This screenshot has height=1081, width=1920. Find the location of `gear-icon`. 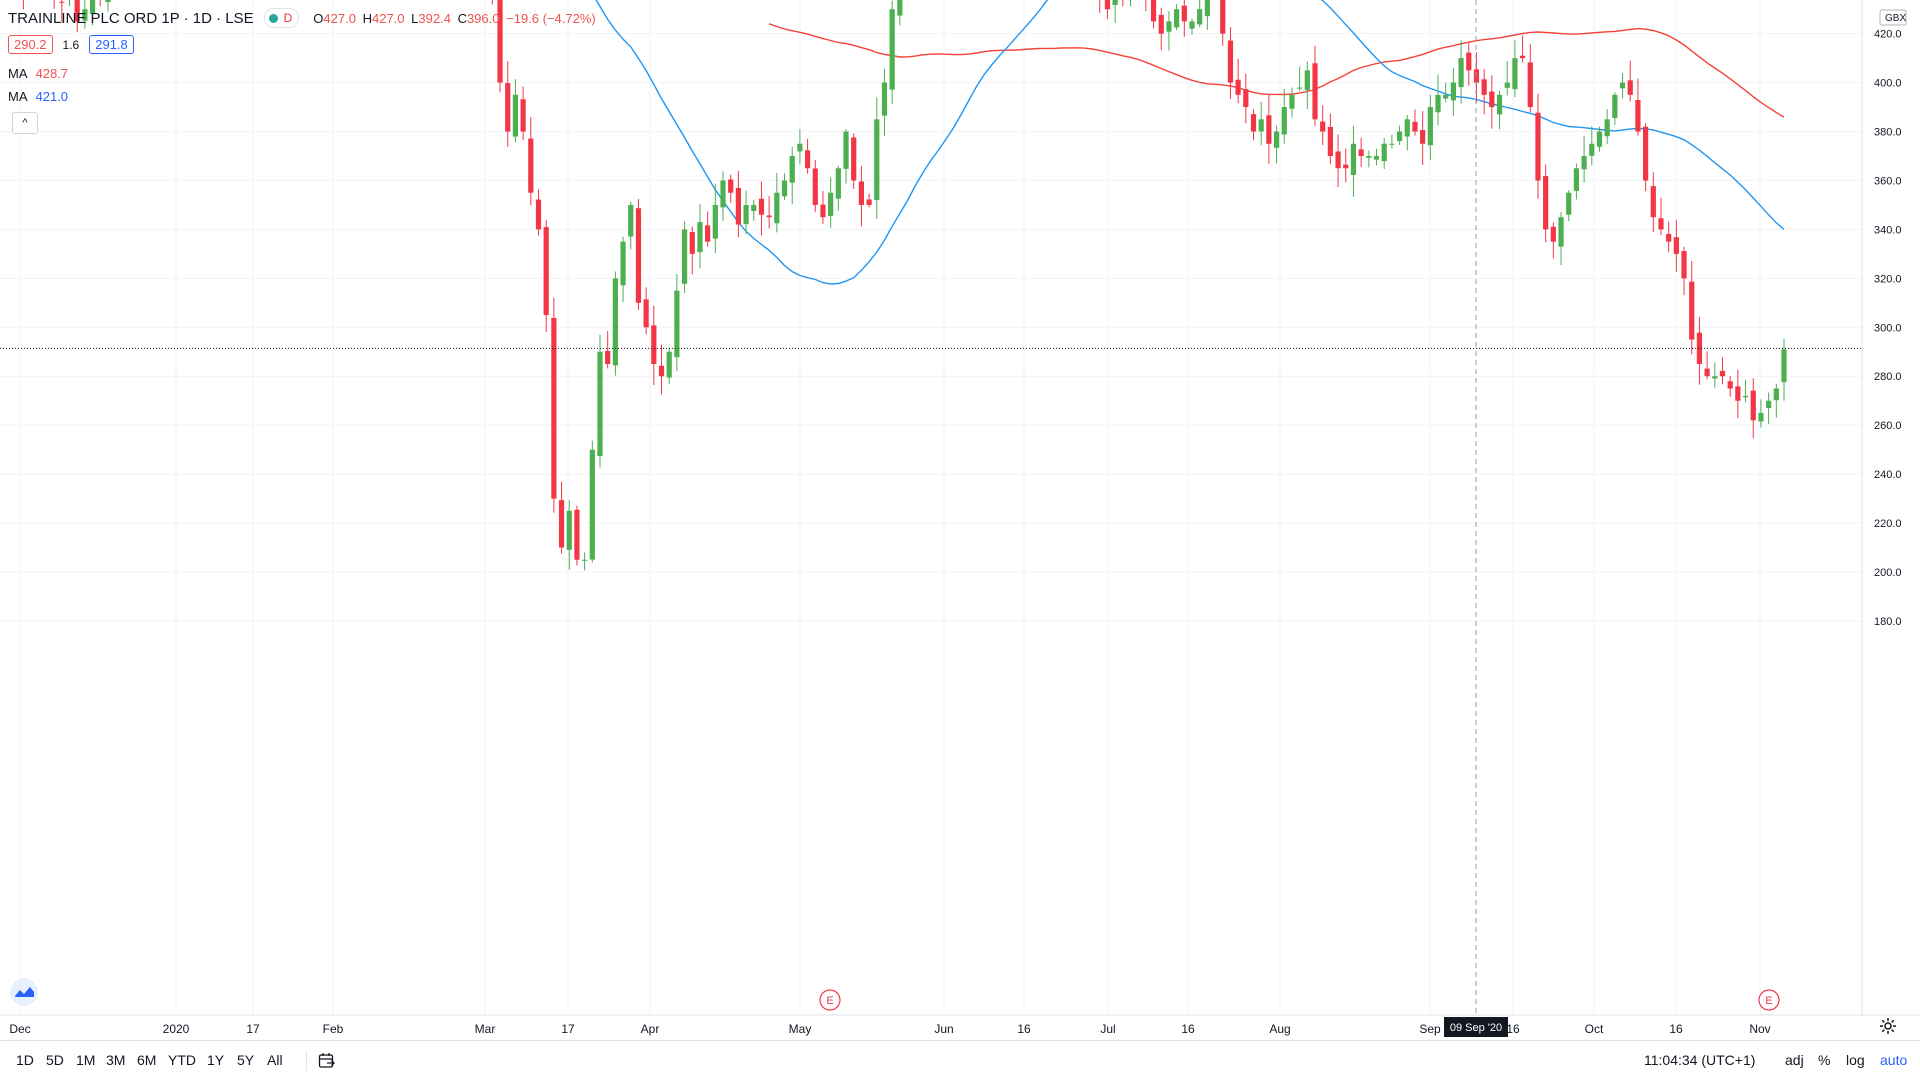

gear-icon is located at coordinates (1888, 1026).